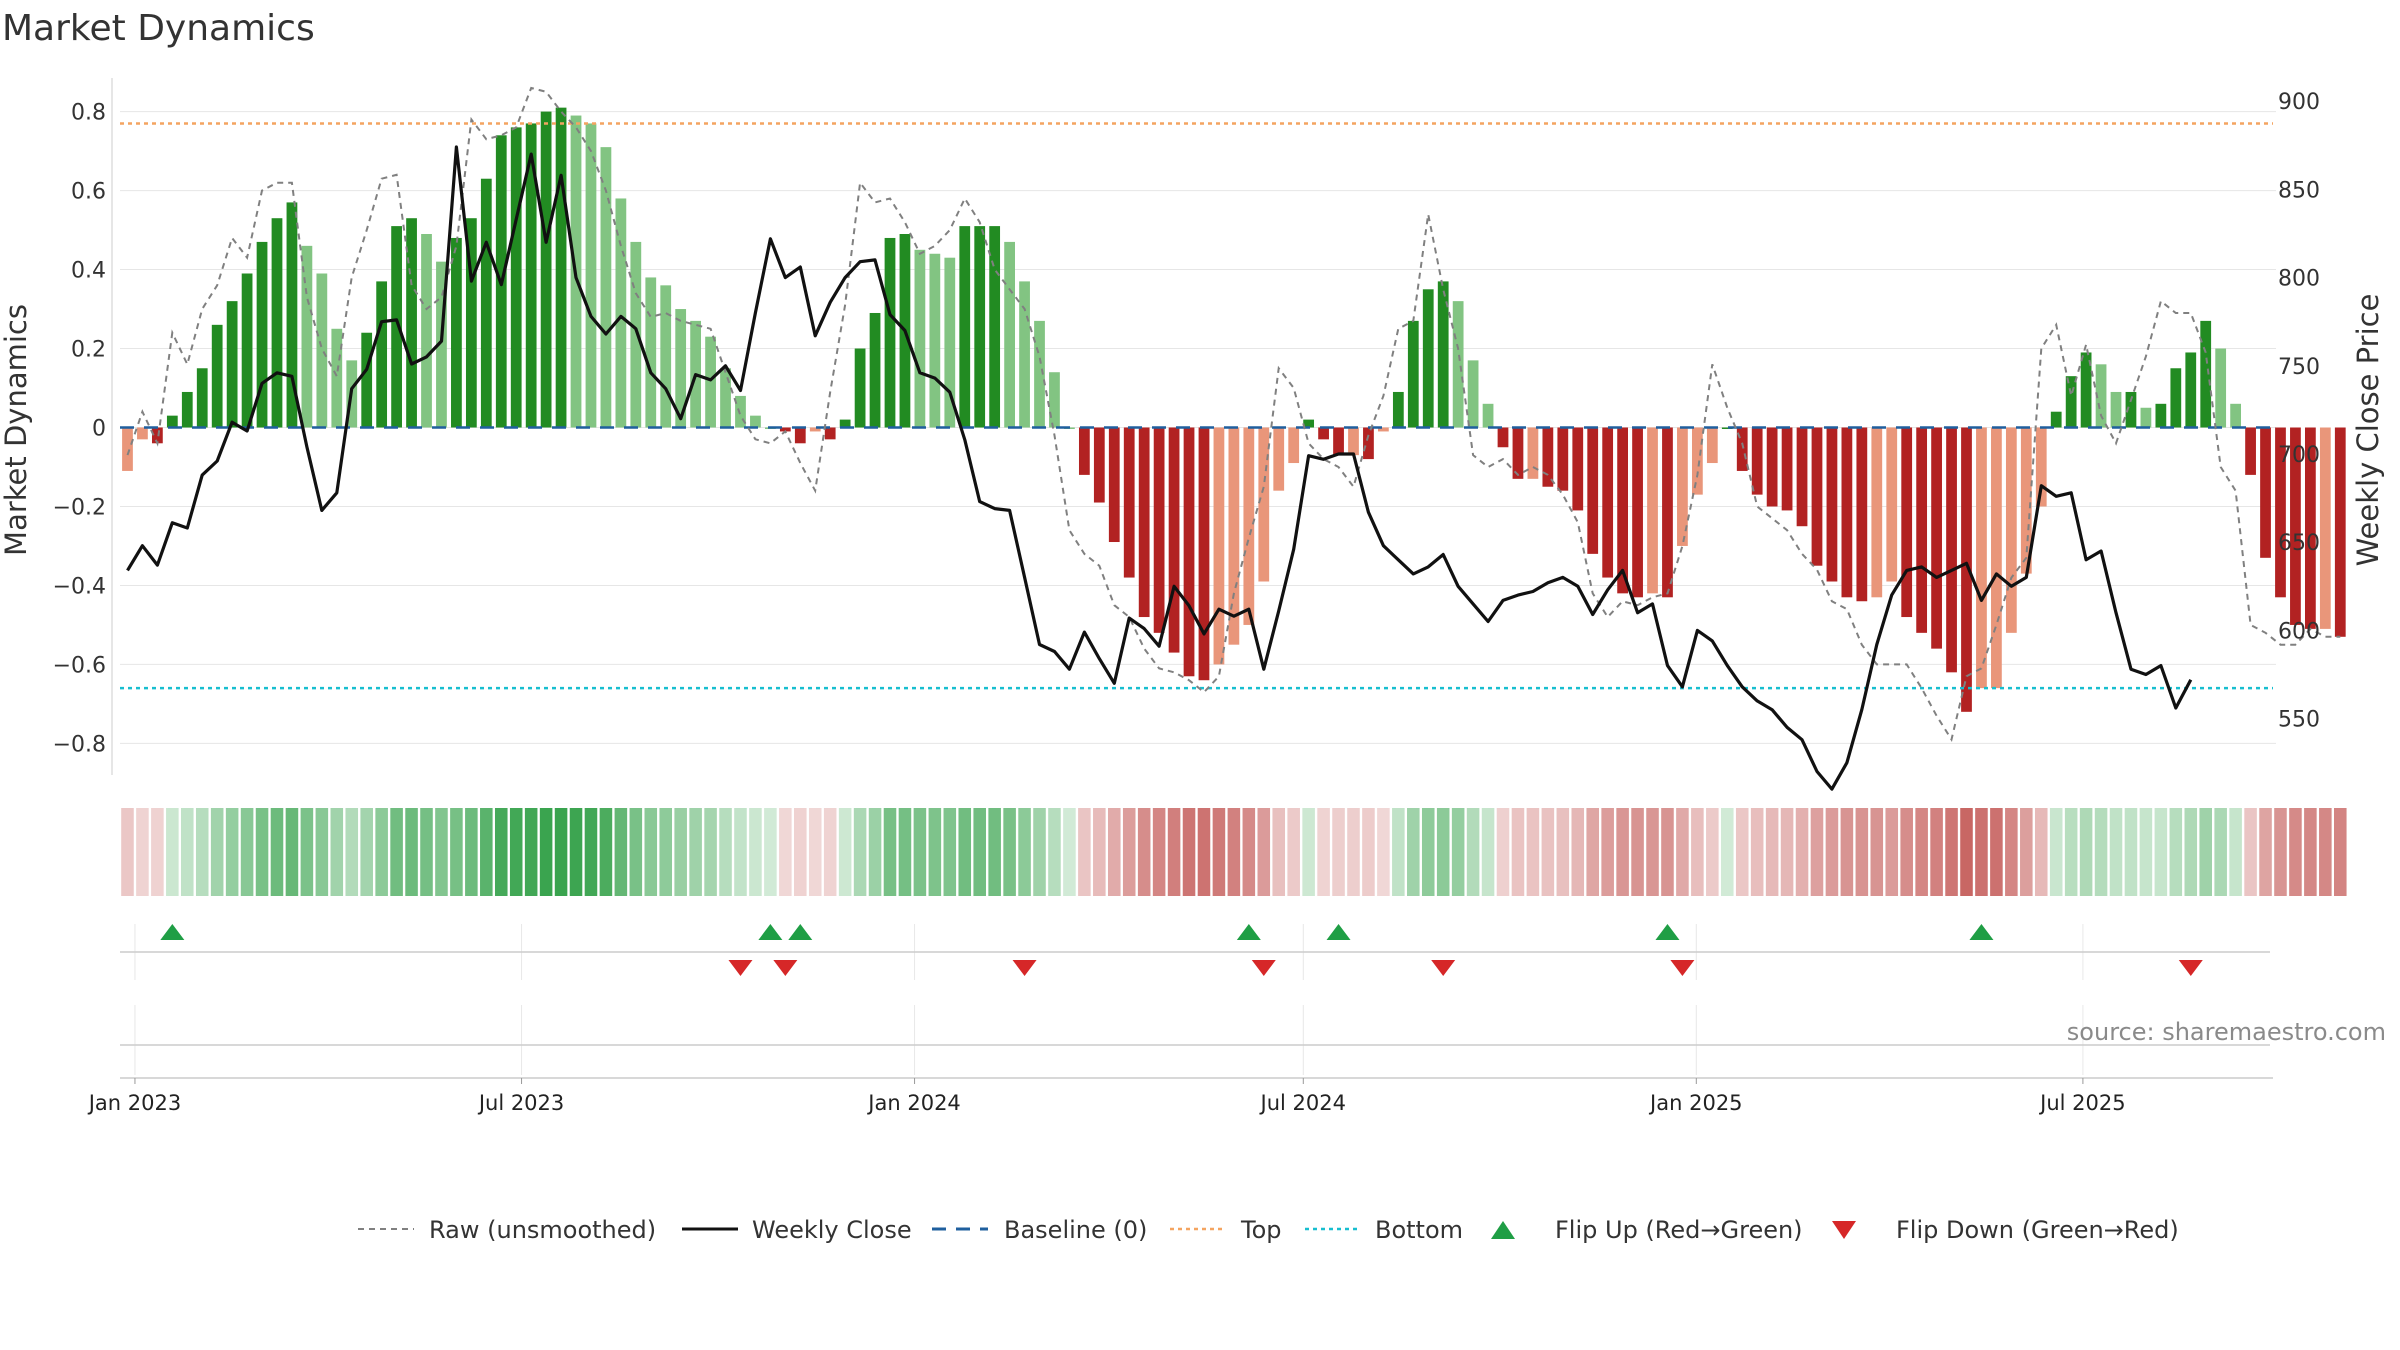 The width and height of the screenshot is (2400, 1350). Describe the element at coordinates (2081, 1103) in the screenshot. I see `x-tick-label: Jul 2025` at that location.